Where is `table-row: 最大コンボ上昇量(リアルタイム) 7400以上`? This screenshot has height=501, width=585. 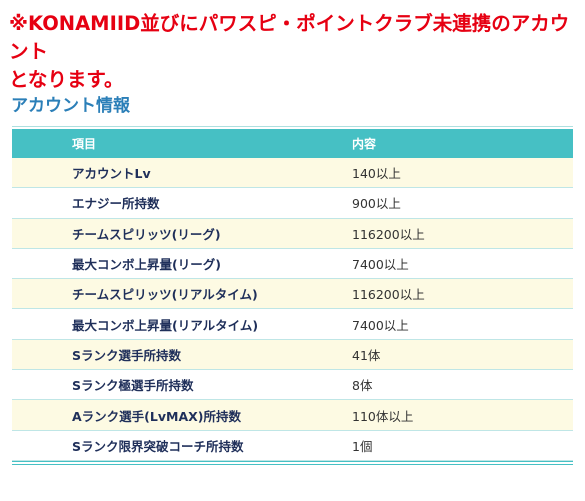 table-row: 最大コンボ上昇量(リアルタイム) 7400以上 is located at coordinates (292, 324).